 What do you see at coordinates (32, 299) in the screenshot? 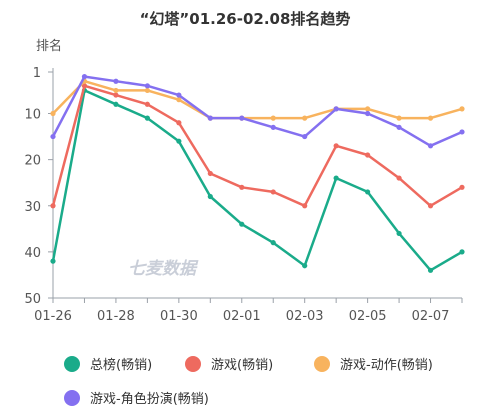
I see `y-tick-label: 50` at bounding box center [32, 299].